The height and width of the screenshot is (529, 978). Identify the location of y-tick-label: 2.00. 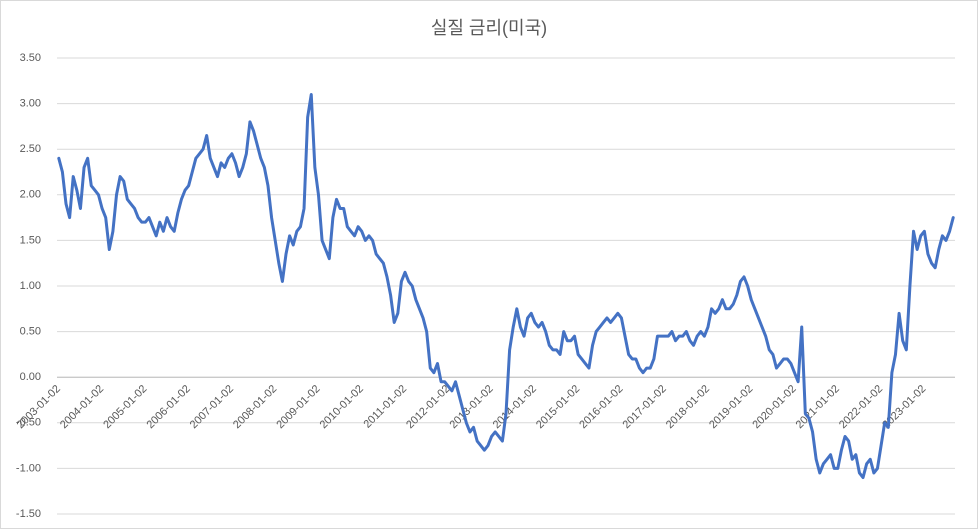
(30, 195).